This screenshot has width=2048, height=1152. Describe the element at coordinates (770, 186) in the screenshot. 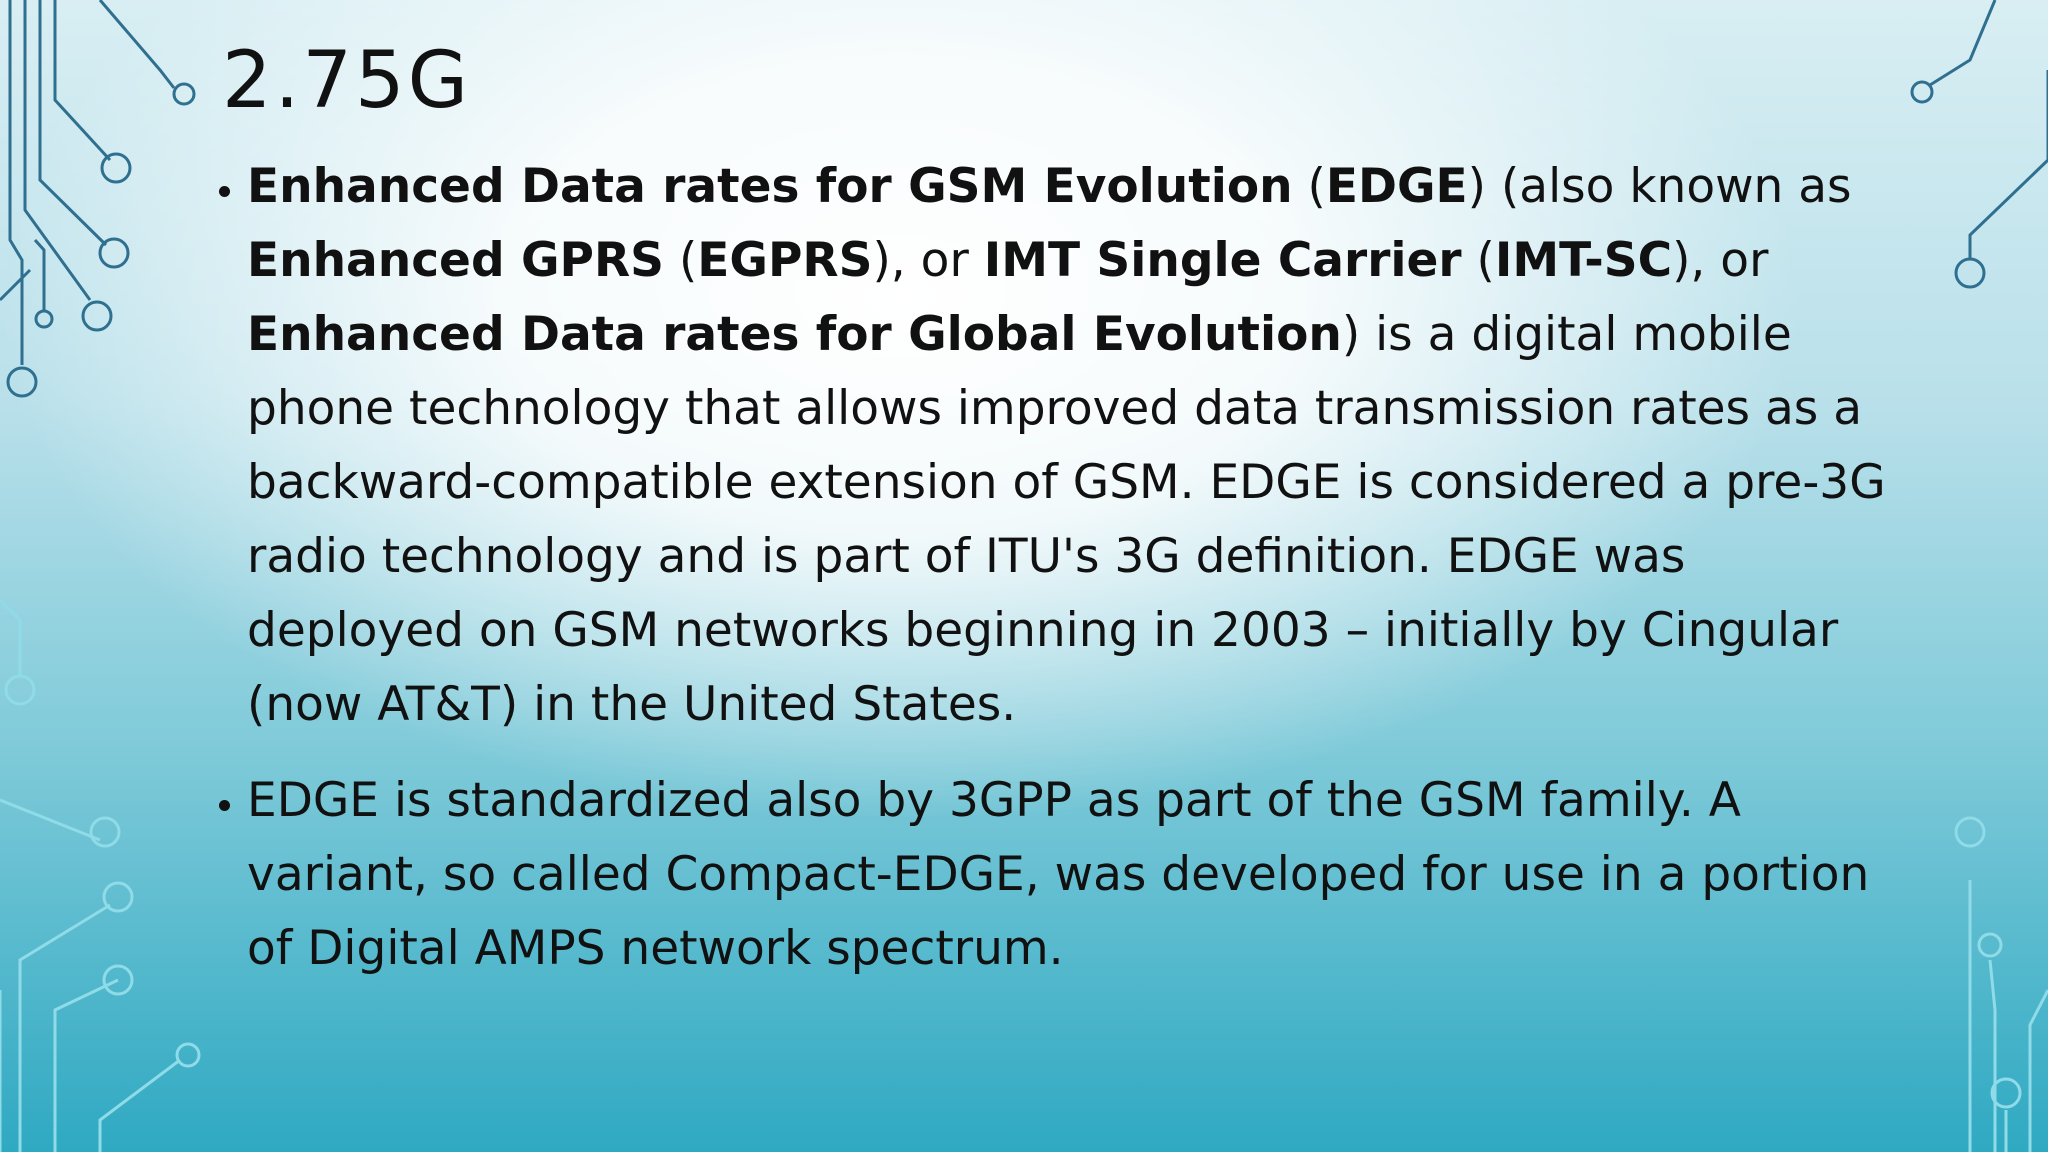

I see `bold-text: Enhanced Data rates for GSM Evolution` at that location.